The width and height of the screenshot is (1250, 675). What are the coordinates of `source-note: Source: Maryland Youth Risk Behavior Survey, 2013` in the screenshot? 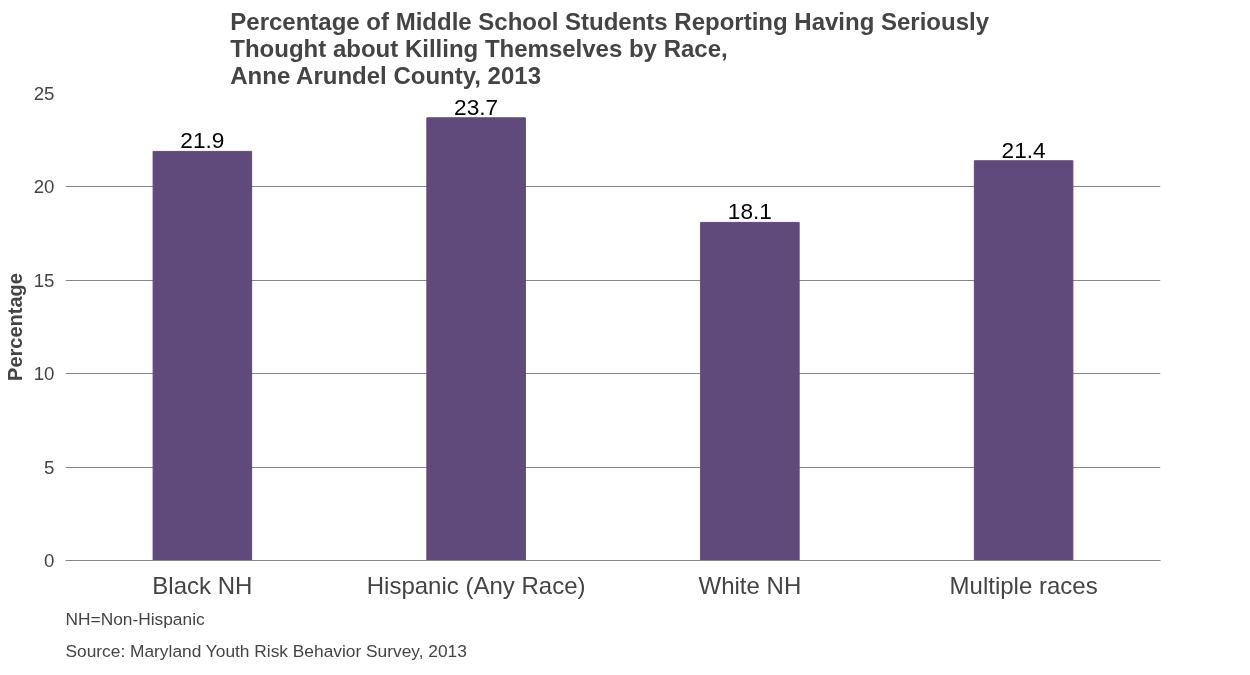 It's located at (266, 650).